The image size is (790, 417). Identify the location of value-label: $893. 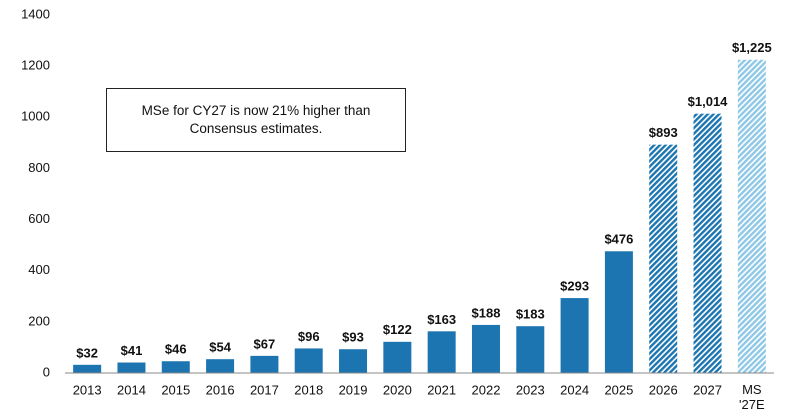
(663, 132).